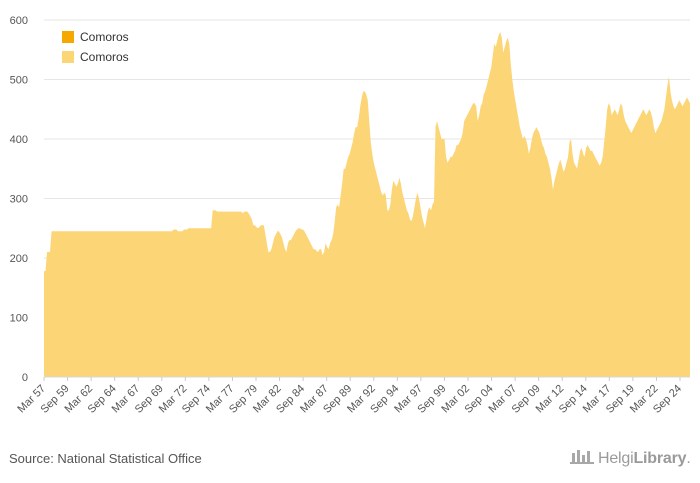 The width and height of the screenshot is (700, 483). I want to click on y-tick-label: 300, so click(19, 200).